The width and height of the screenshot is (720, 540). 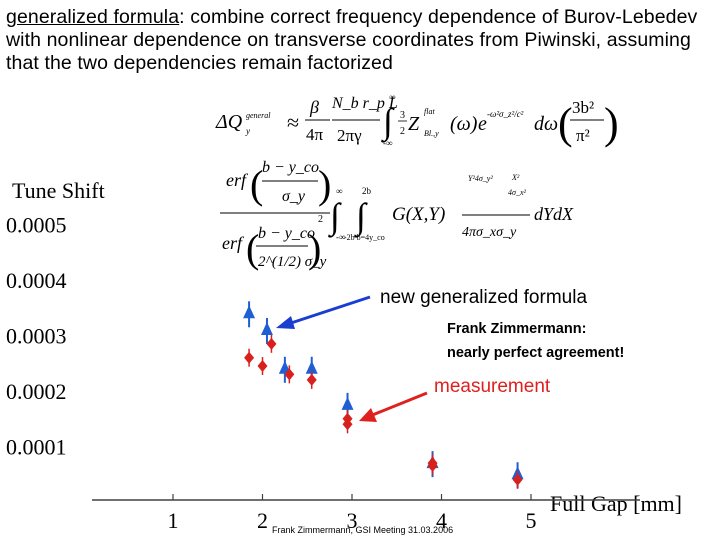 I want to click on three-b-sq: 3b², so click(x=583, y=107).